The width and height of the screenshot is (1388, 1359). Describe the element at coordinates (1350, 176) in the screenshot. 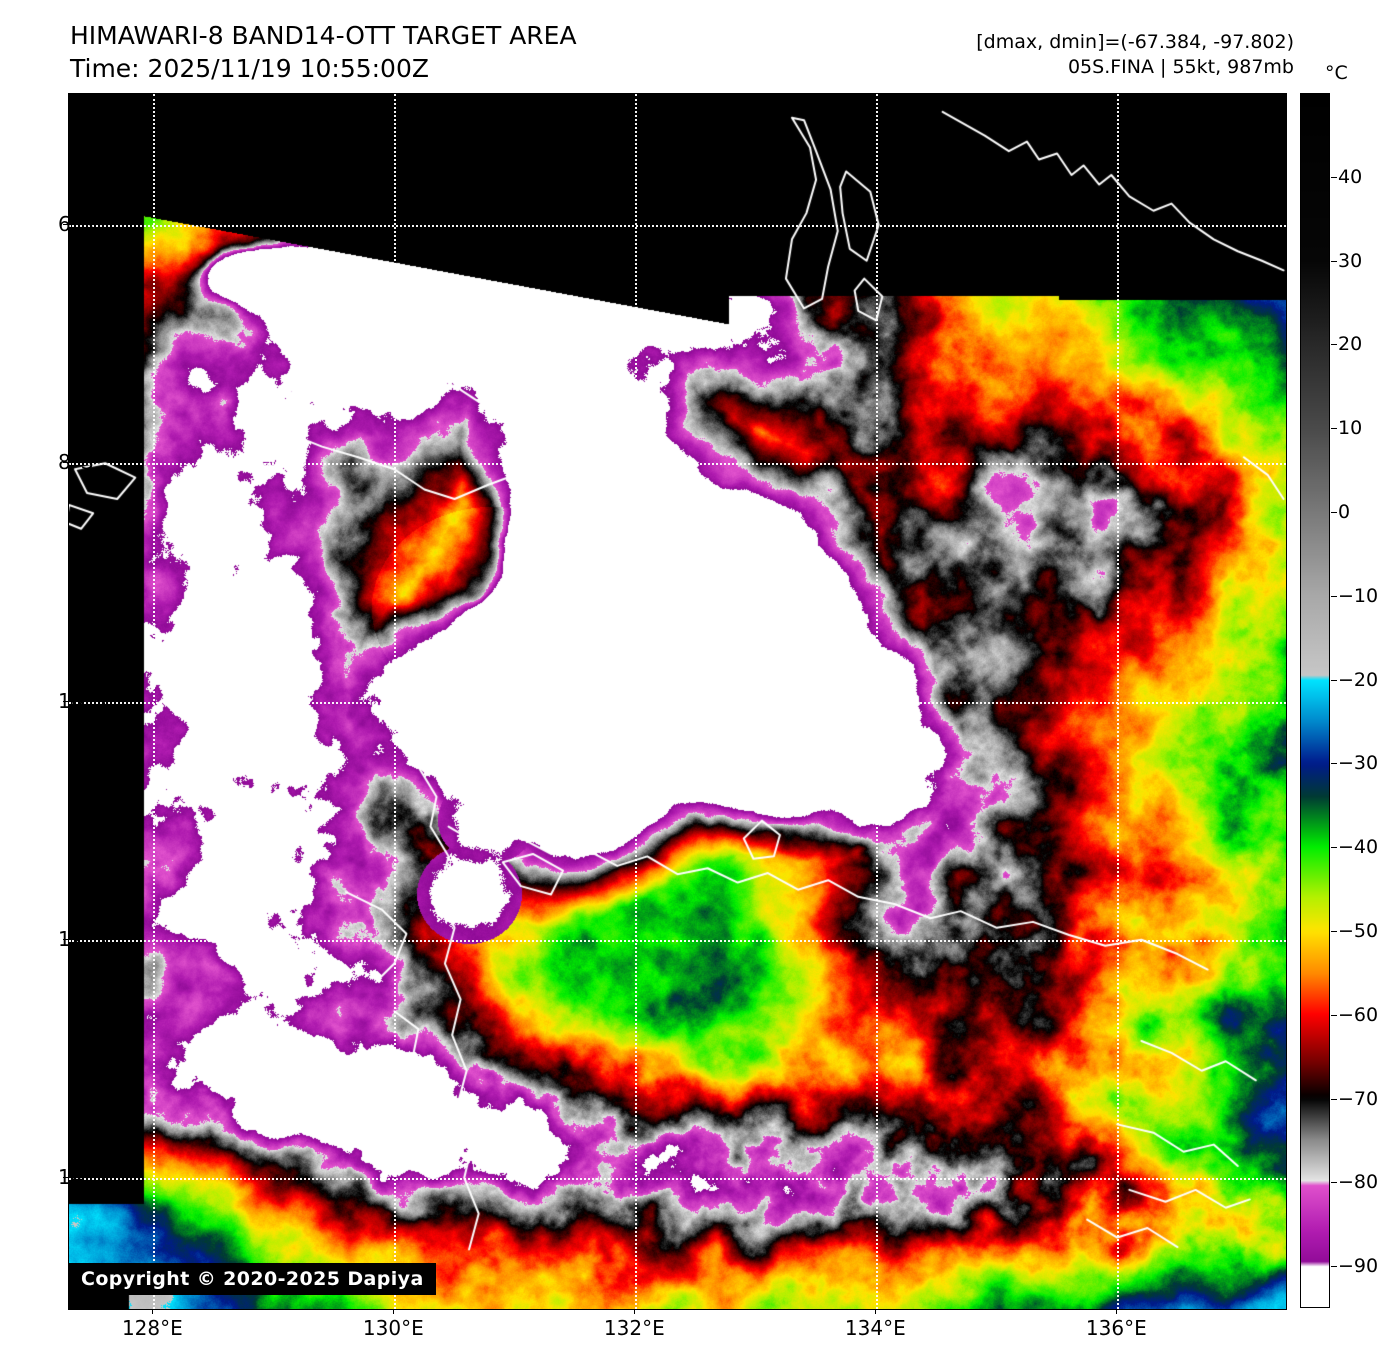

I see `colorbar-tick-label-40: 40` at that location.